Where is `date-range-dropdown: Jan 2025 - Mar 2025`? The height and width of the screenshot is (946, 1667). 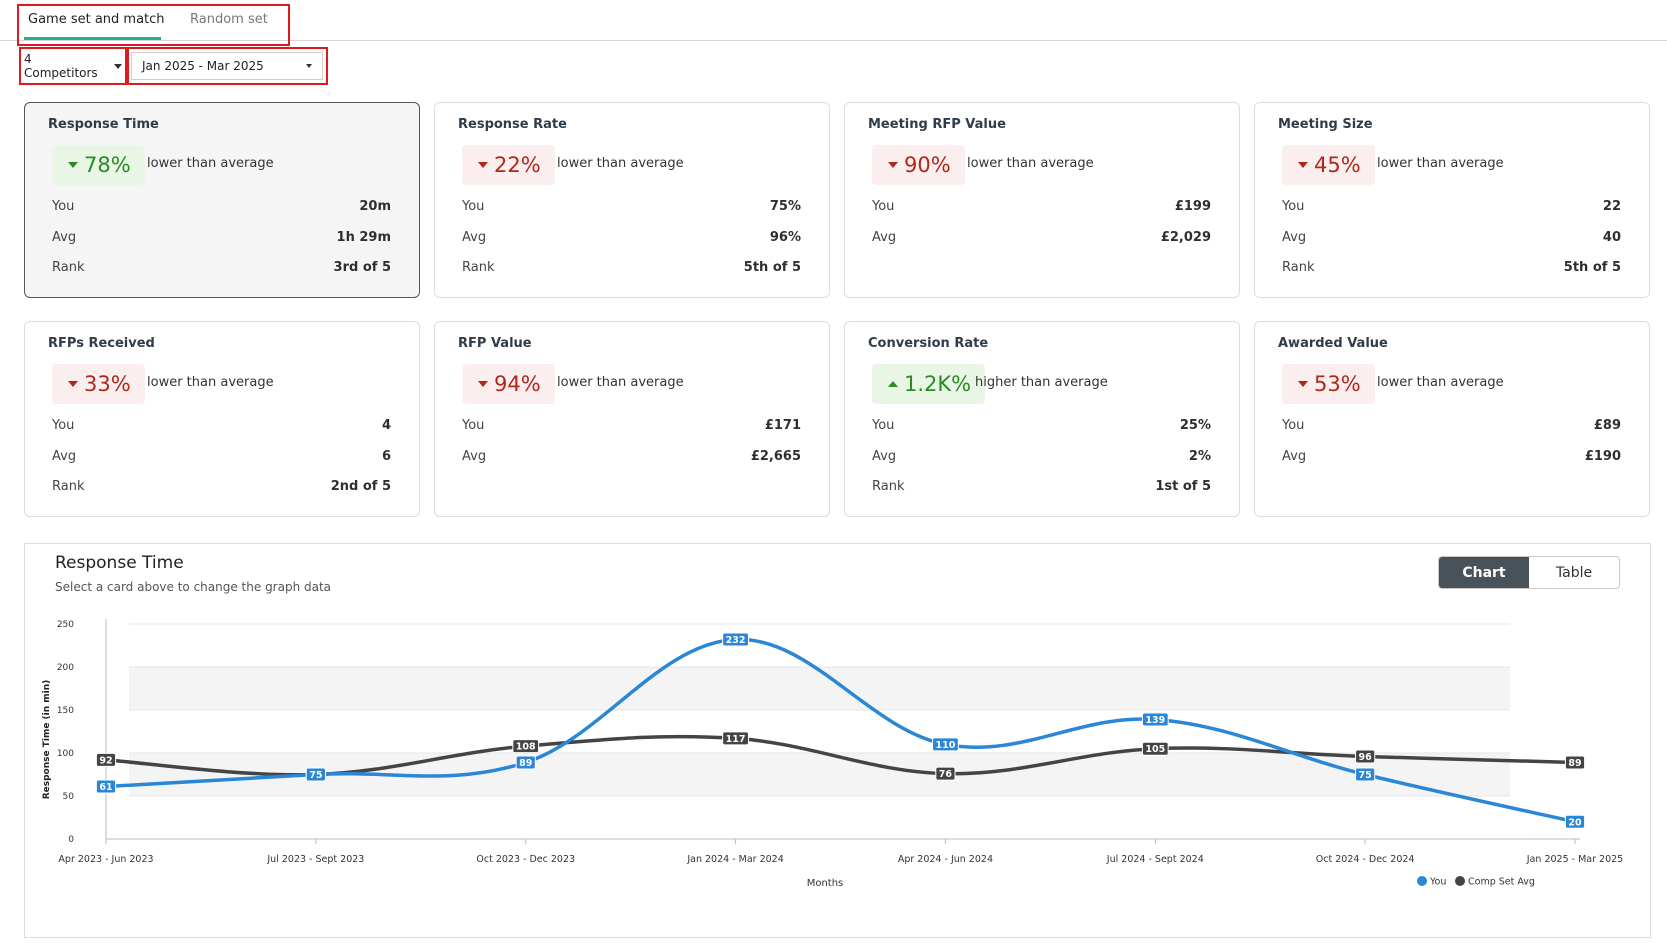
date-range-dropdown: Jan 2025 - Mar 2025 is located at coordinates (227, 66).